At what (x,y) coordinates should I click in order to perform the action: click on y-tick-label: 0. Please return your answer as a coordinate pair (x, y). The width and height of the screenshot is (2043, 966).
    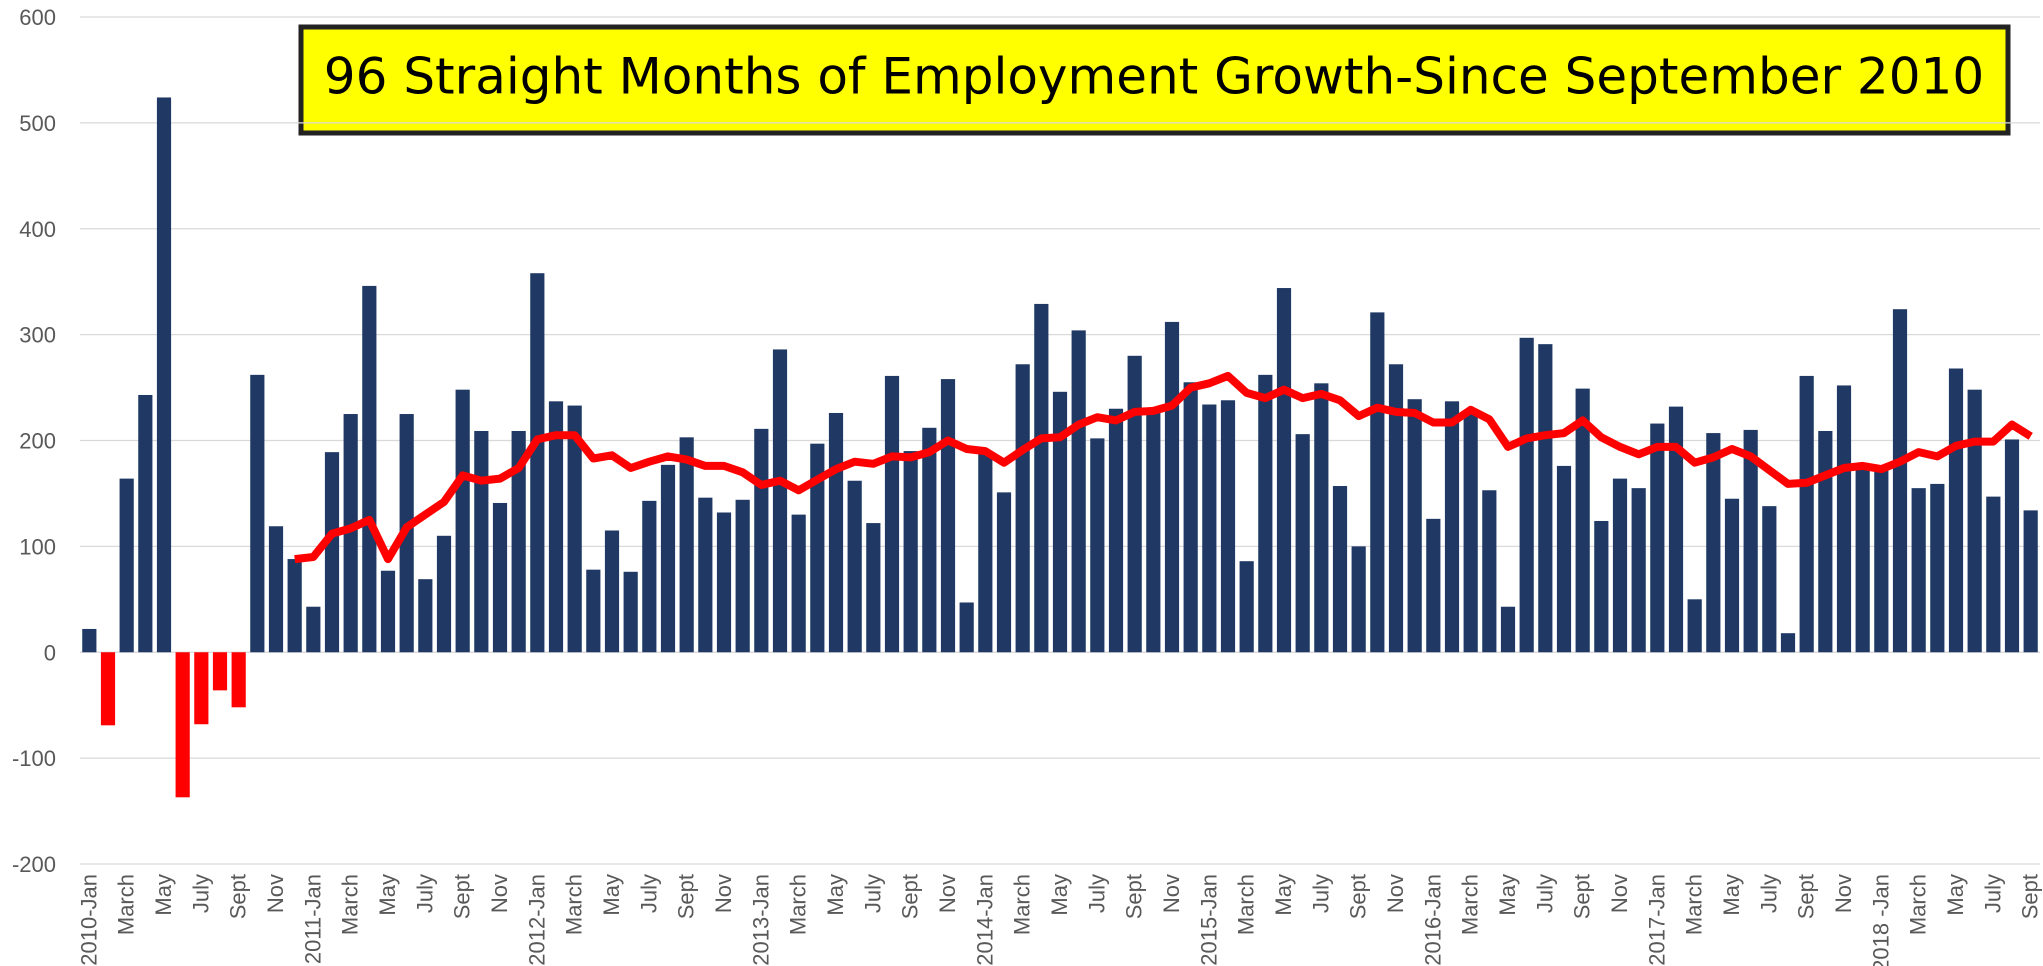
    Looking at the image, I should click on (50, 652).